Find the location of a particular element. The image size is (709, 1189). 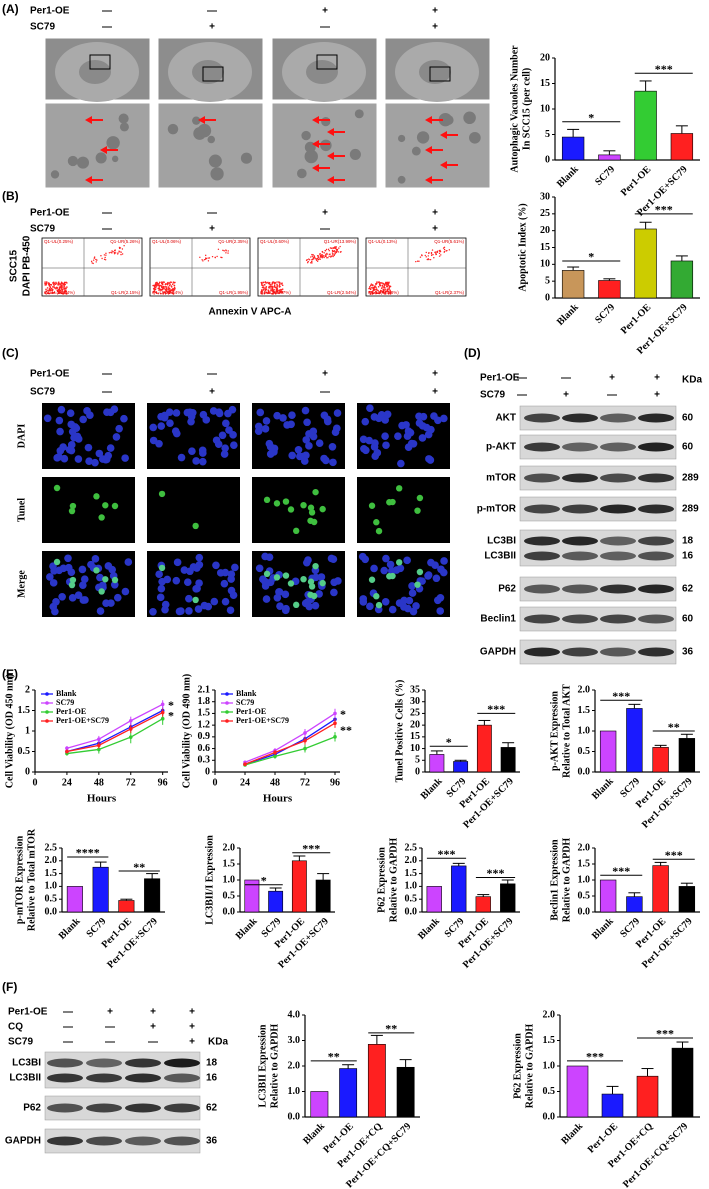

y-tick-label: 10 is located at coordinates (545, 108).